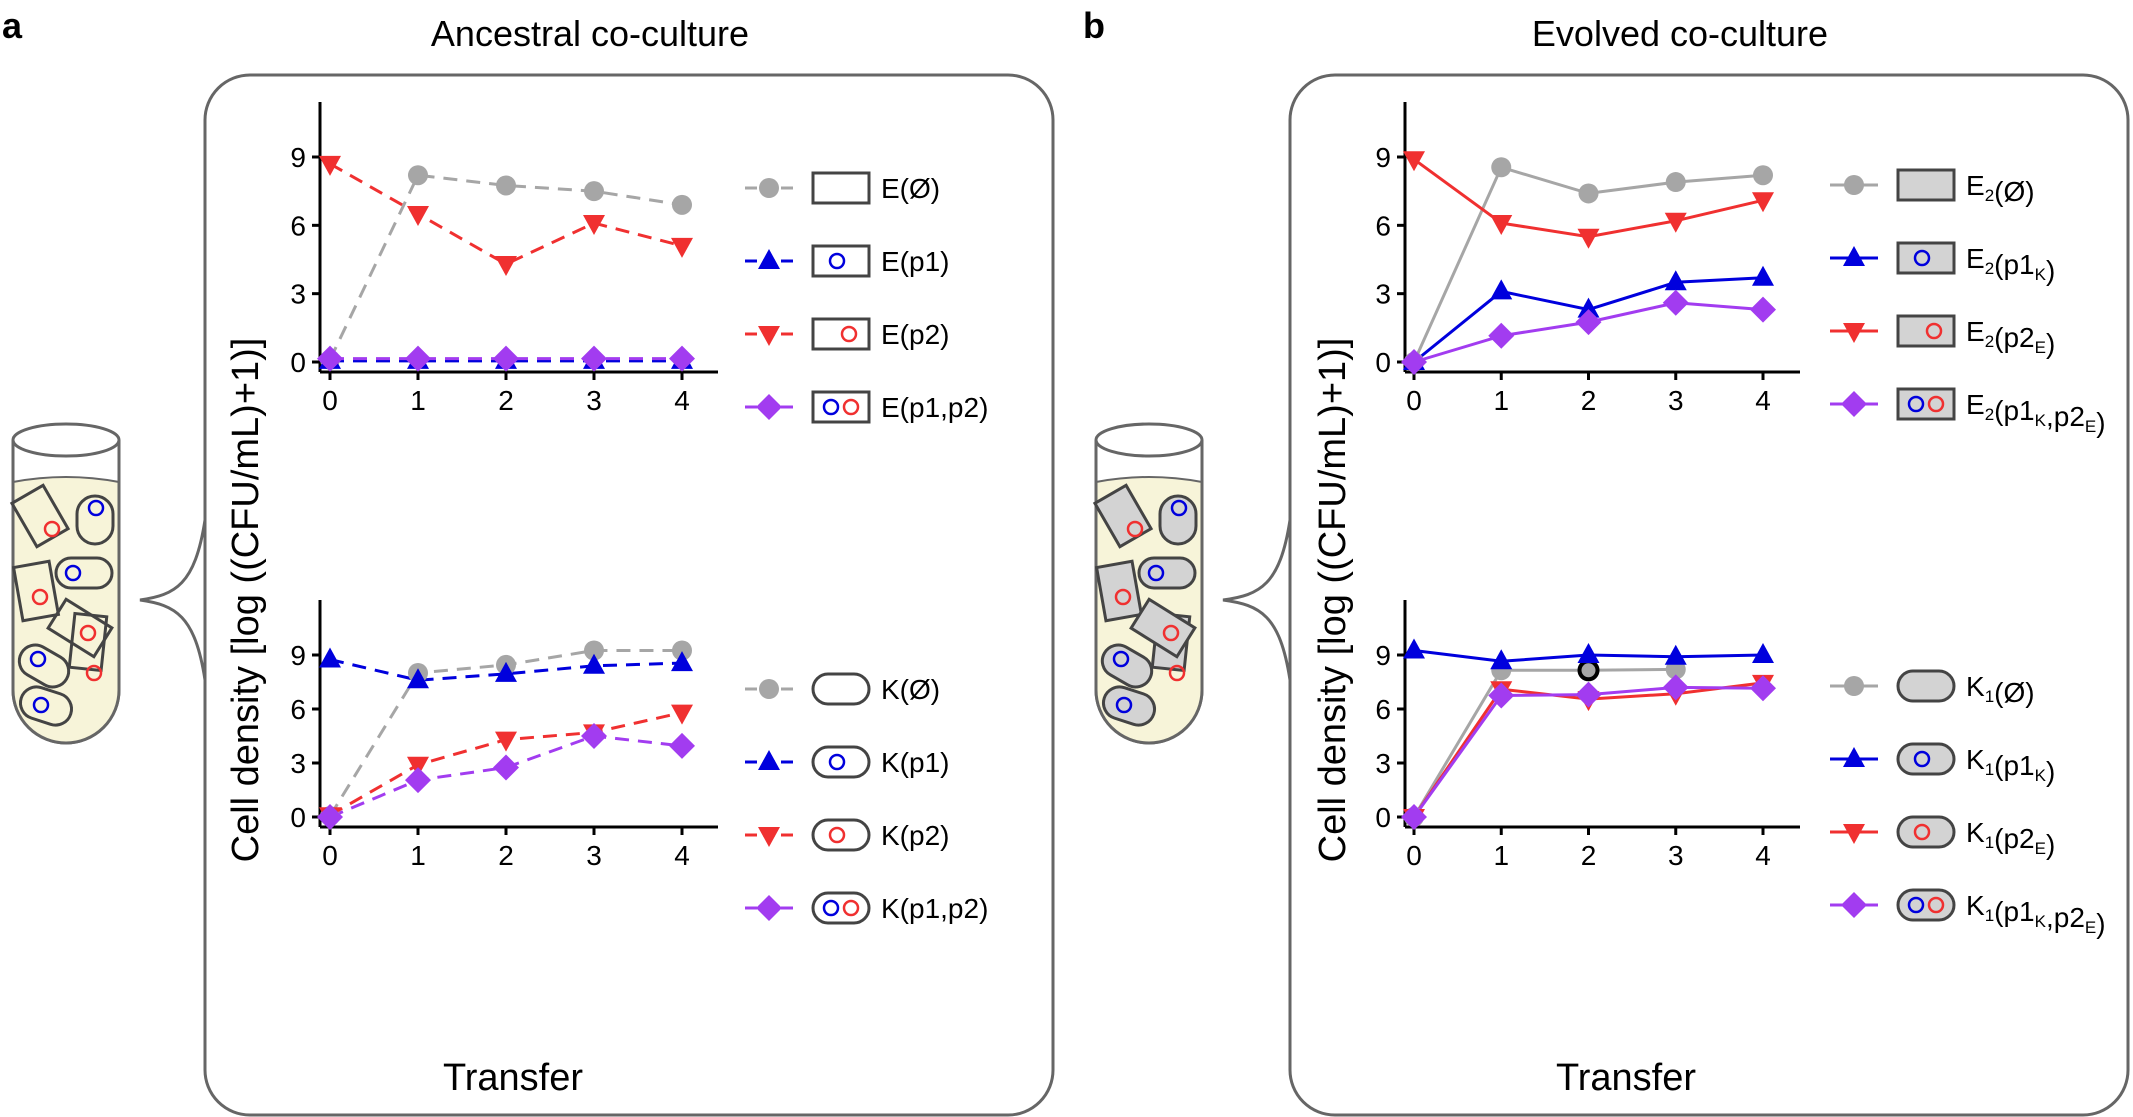 This screenshot has height=1117, width=2133. I want to click on legend-label: E2(Ø), so click(2000, 188).